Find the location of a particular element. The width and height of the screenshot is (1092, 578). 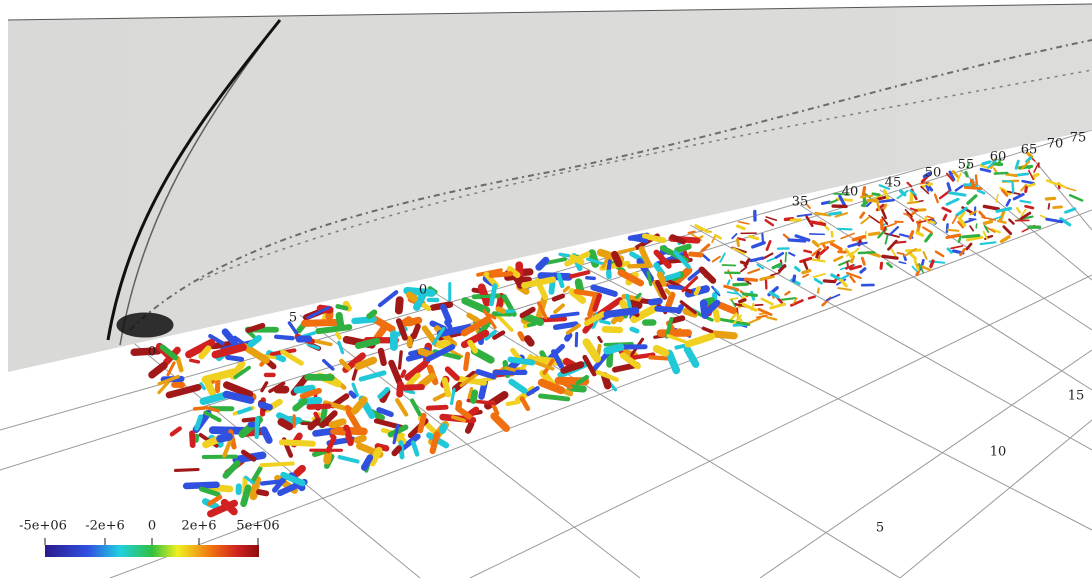

far-tick: 35 is located at coordinates (800, 202).